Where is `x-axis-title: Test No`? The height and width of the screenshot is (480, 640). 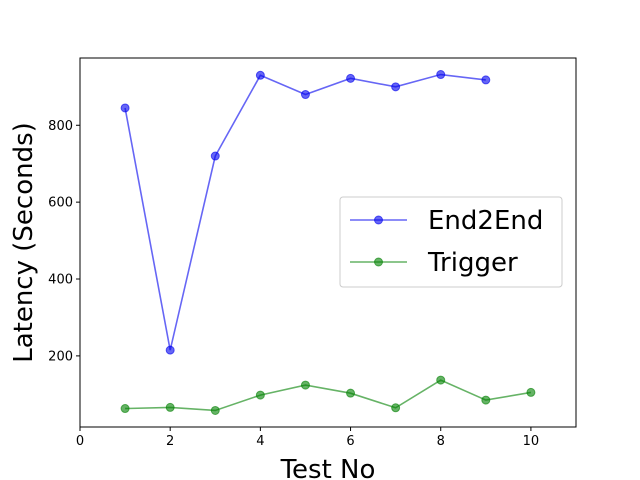 x-axis-title: Test No is located at coordinates (328, 467).